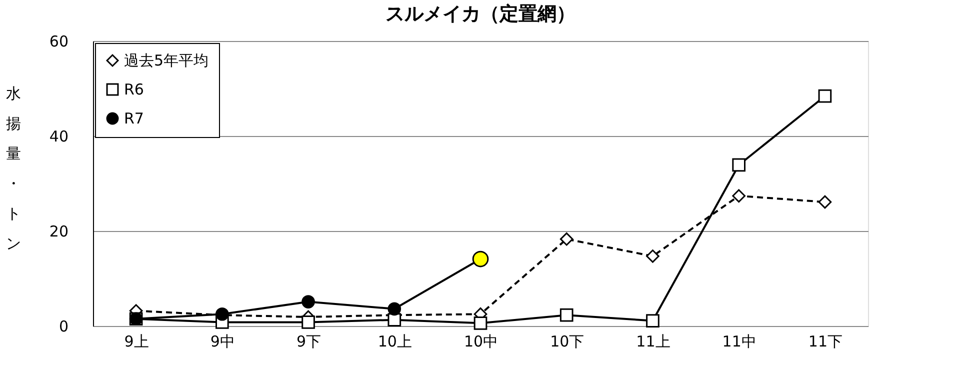 The height and width of the screenshot is (377, 960). I want to click on x-tick-label: 11上, so click(653, 341).